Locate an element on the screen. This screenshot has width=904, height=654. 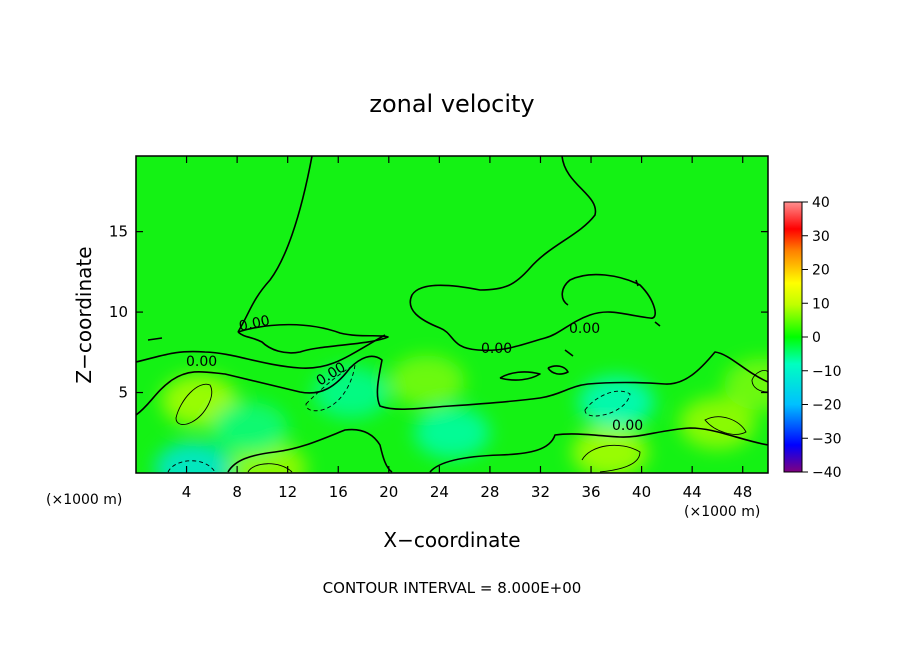
colorbar: 40 30 20 10 0 −10 −20 −30 −40 is located at coordinates (812, 338).